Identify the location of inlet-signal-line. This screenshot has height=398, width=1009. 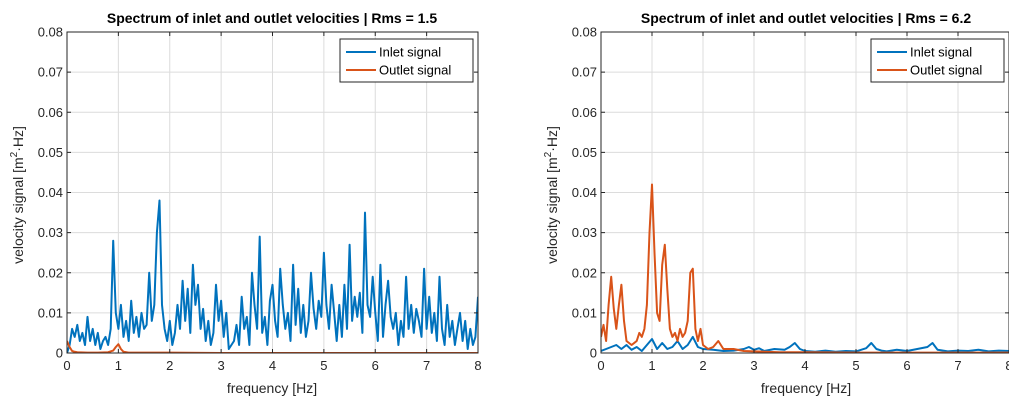
(805, 344).